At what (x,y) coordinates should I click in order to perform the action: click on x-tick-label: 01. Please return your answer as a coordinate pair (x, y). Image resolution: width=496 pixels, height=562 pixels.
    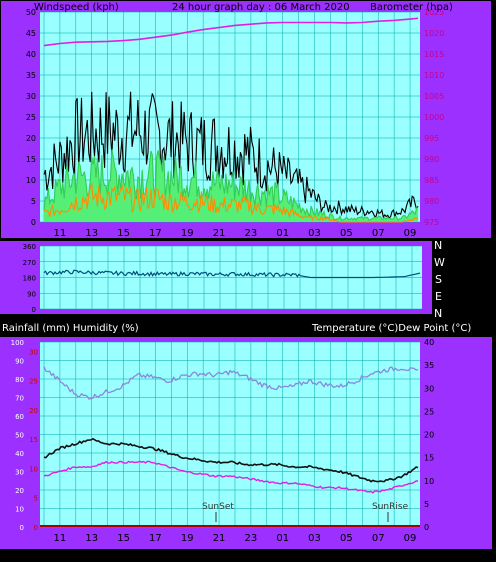
    Looking at the image, I should click on (282, 233).